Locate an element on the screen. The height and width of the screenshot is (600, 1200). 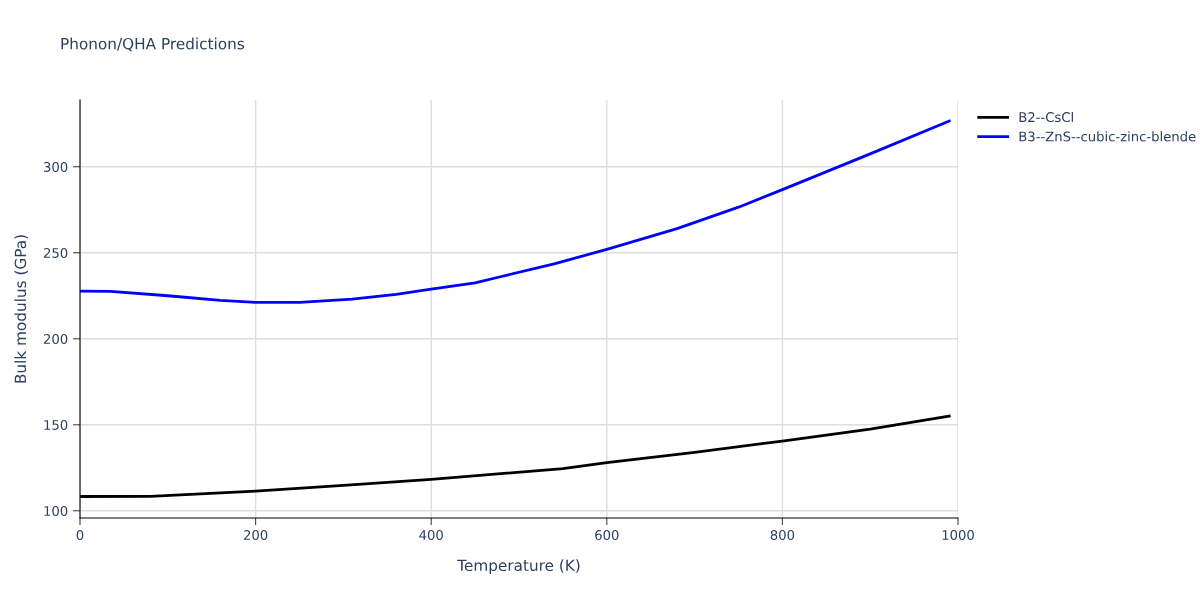
y-tick-label: 300 is located at coordinates (56, 166).